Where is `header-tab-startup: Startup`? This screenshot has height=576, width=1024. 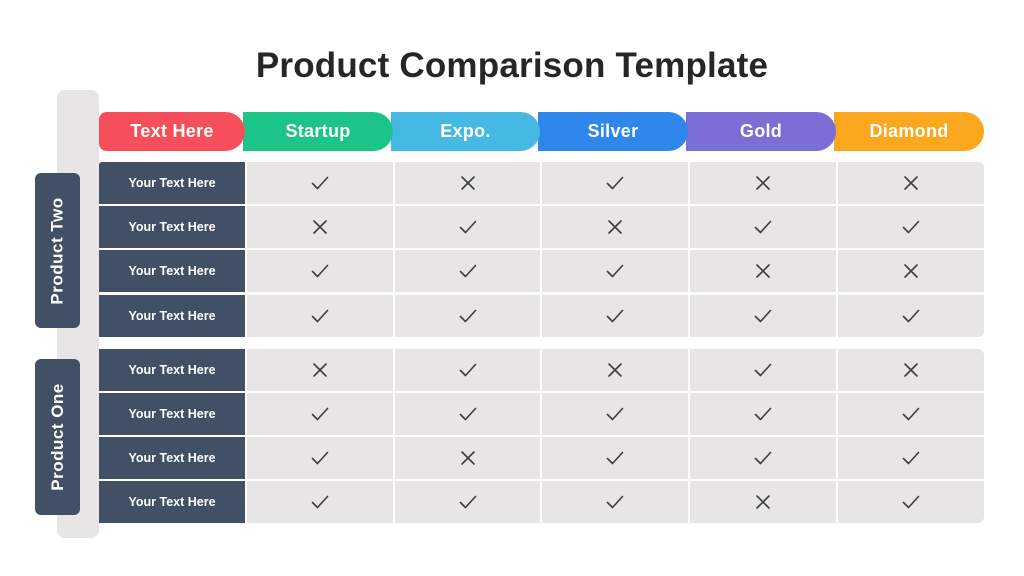 header-tab-startup: Startup is located at coordinates (318, 131).